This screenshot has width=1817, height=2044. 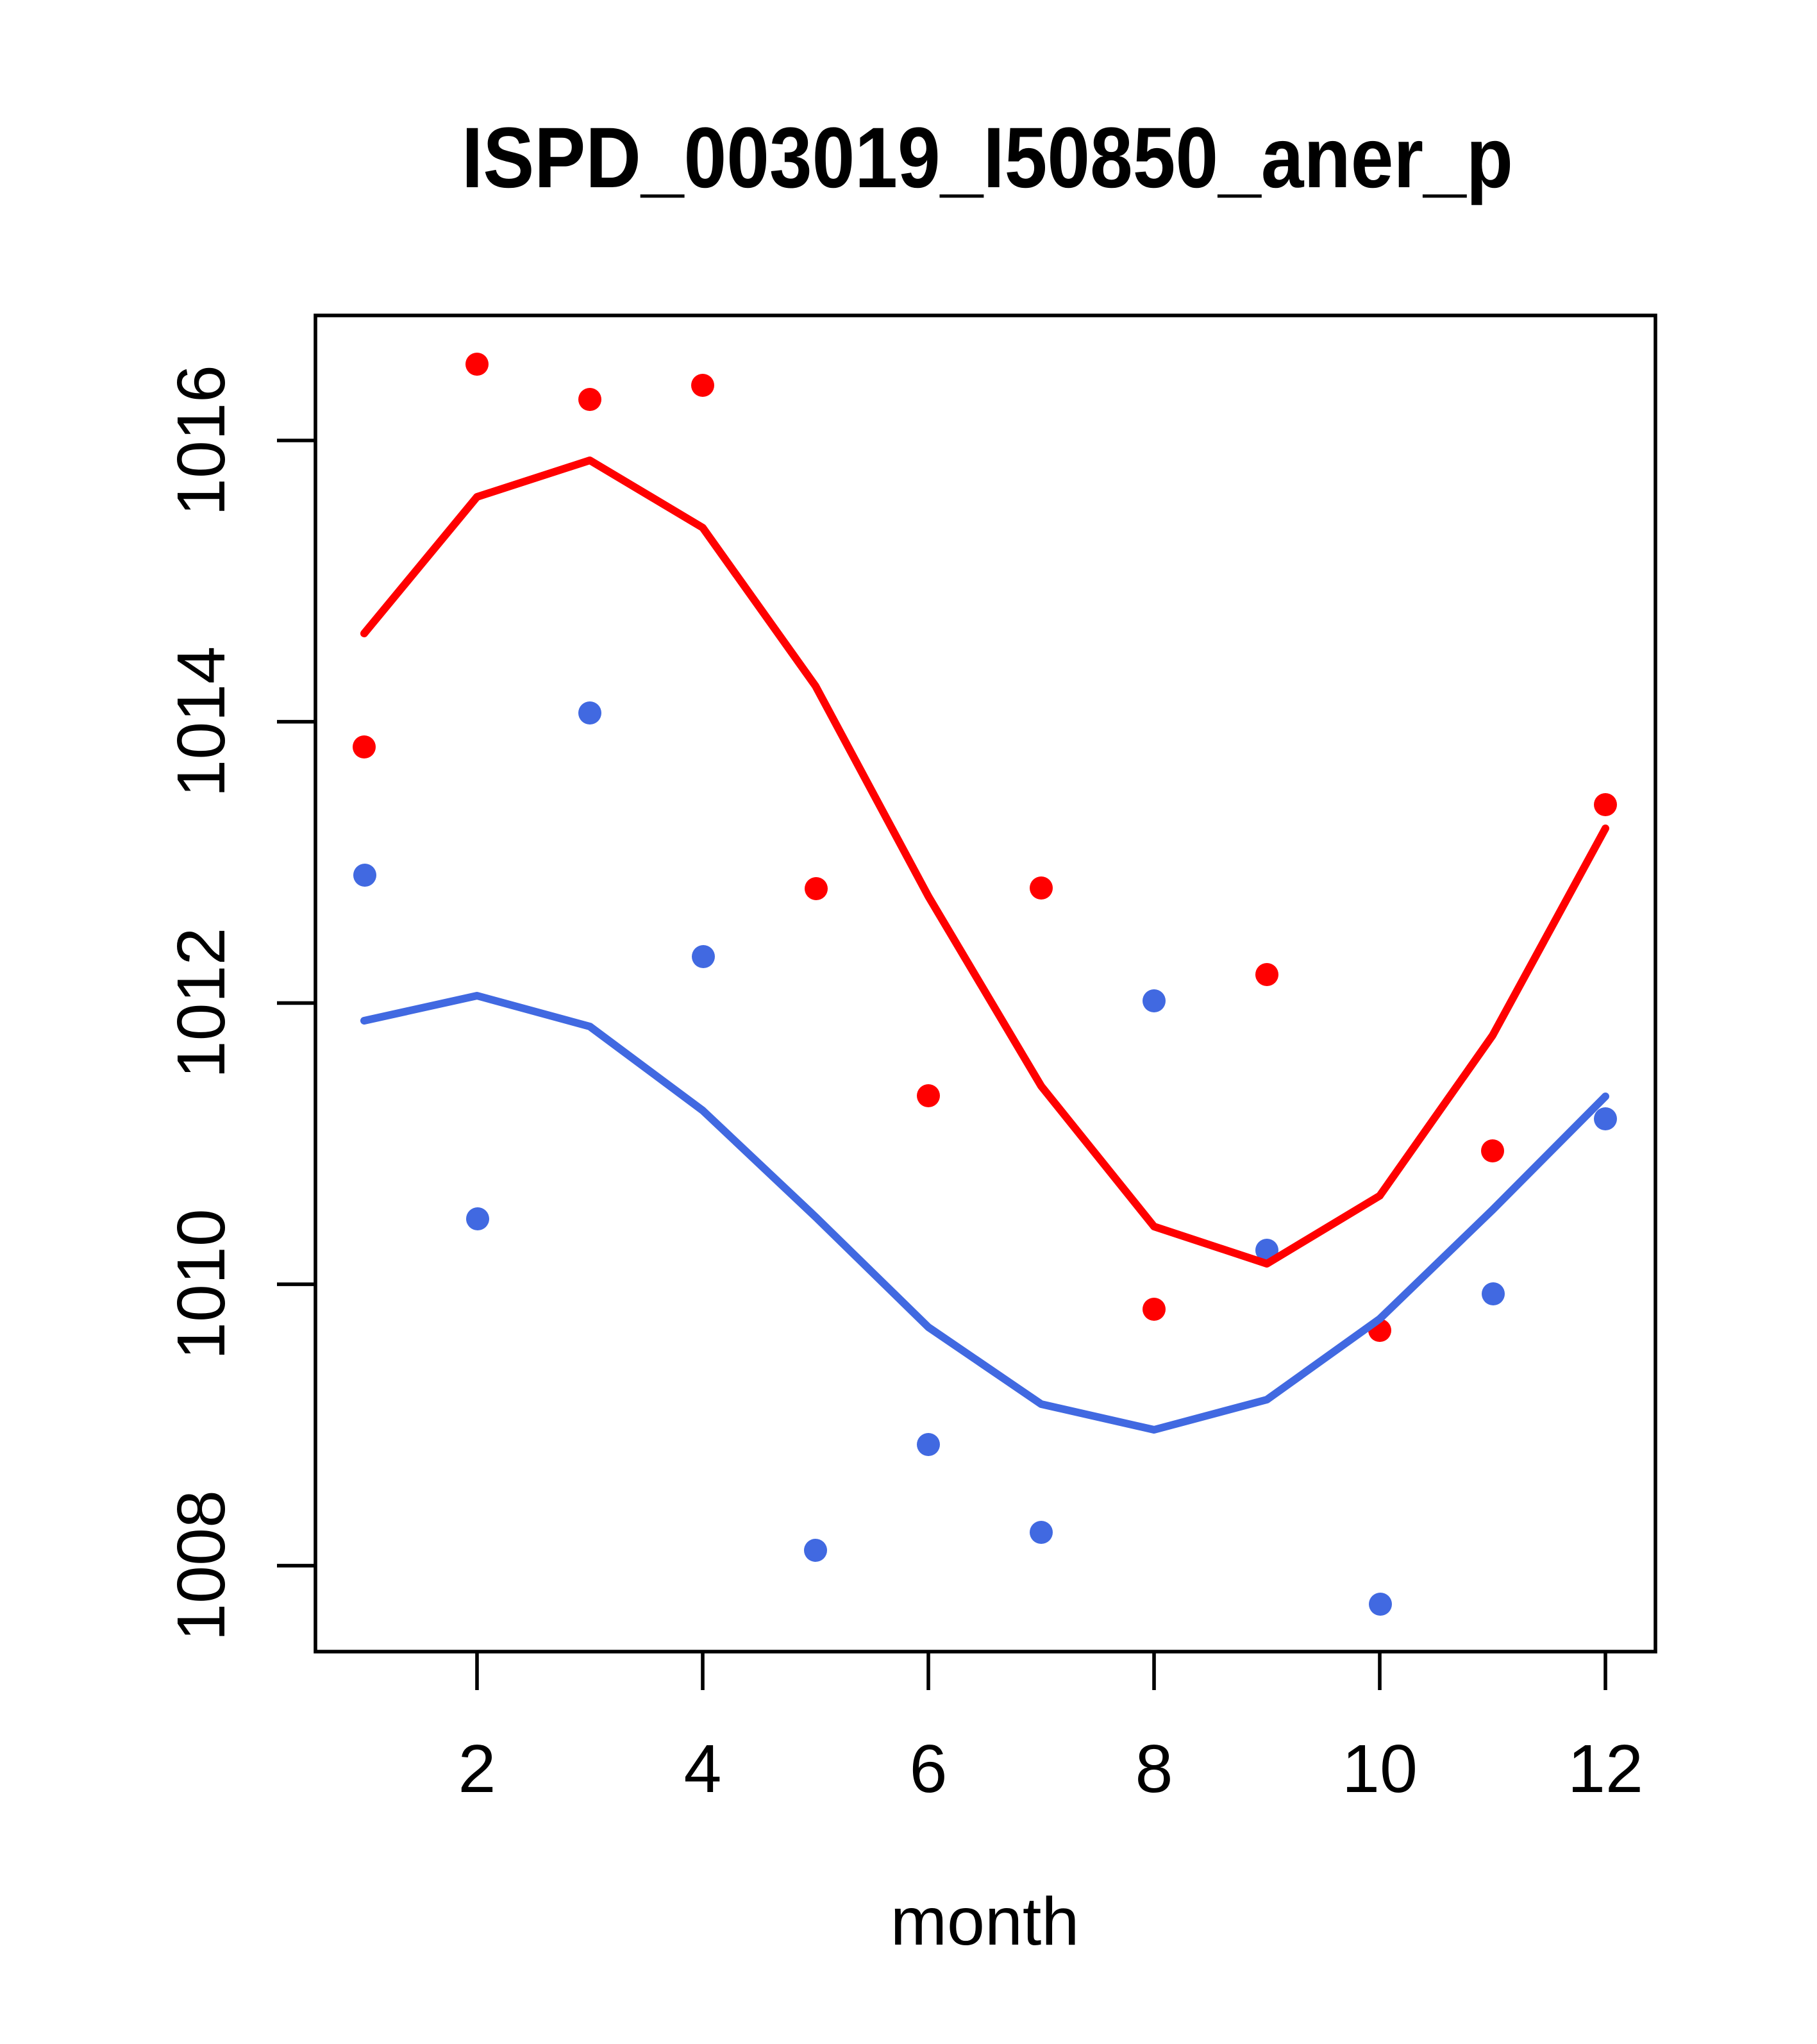 I want to click on svg-text: month, so click(x=986, y=1921).